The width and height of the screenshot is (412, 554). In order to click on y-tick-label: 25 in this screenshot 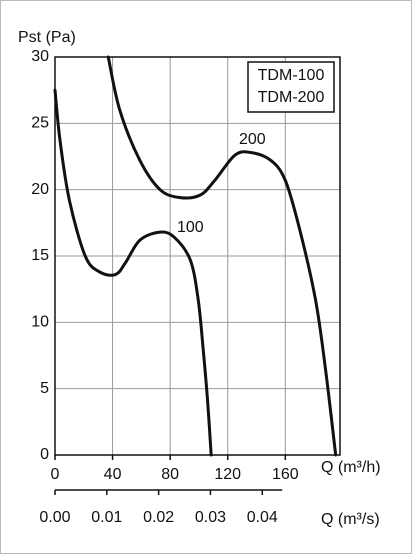, I will do `click(40, 123)`.